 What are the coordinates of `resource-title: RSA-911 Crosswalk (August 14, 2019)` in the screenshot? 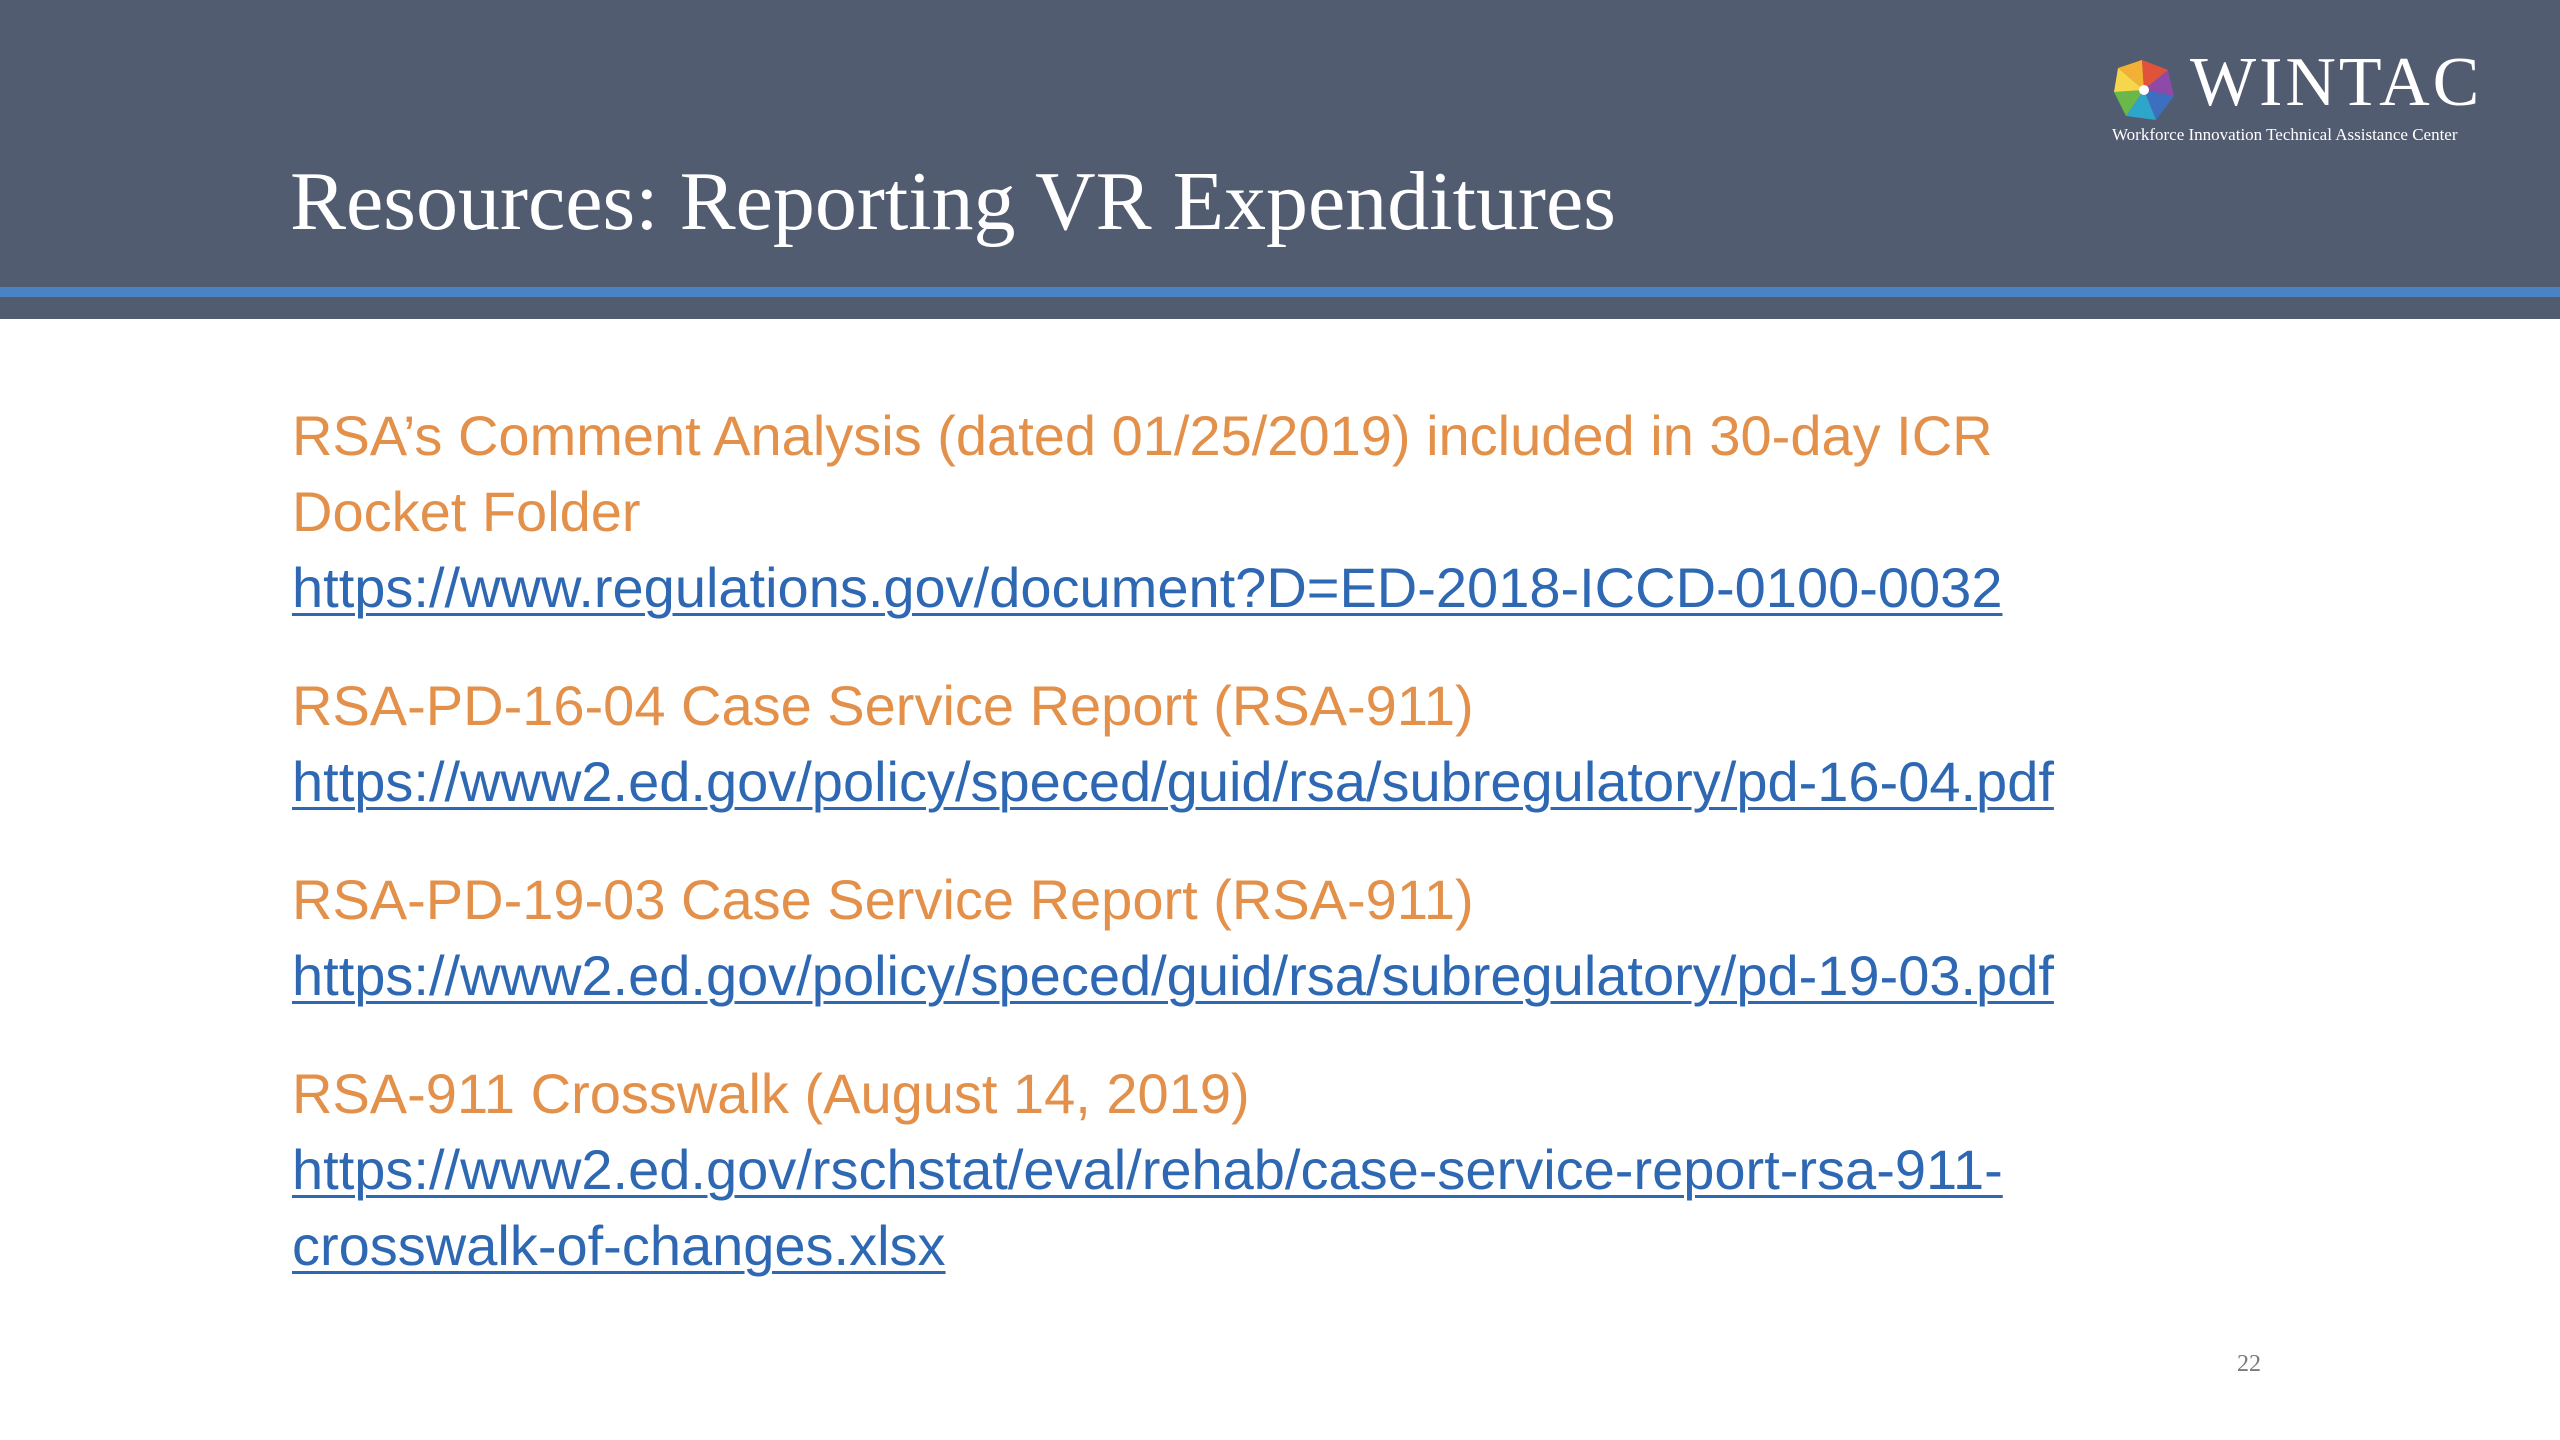 It's located at (771, 1093).